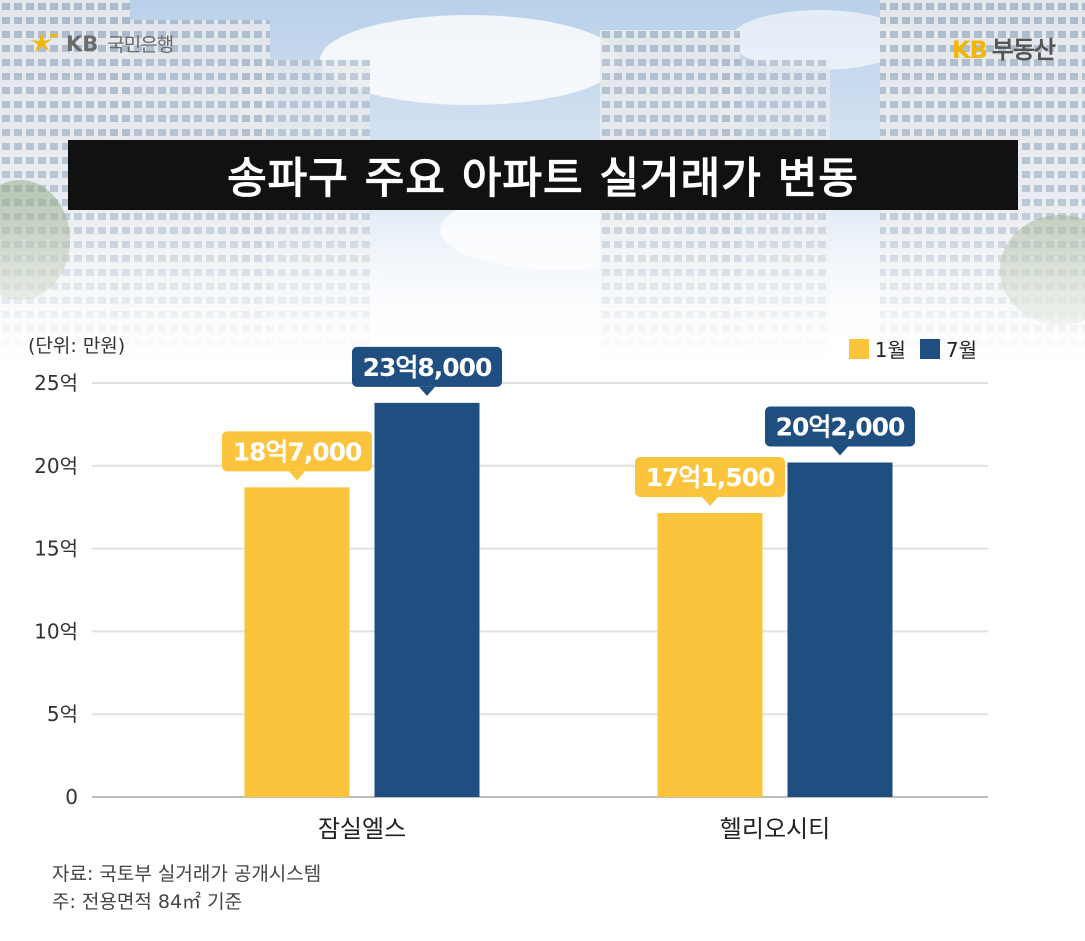 The image size is (1085, 941). I want to click on data-label: 18억7,000, so click(297, 451).